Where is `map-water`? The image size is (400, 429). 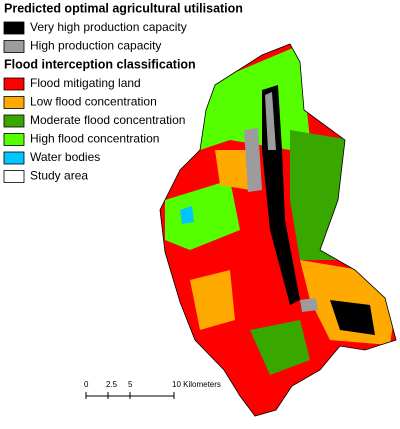 map-water is located at coordinates (187, 215).